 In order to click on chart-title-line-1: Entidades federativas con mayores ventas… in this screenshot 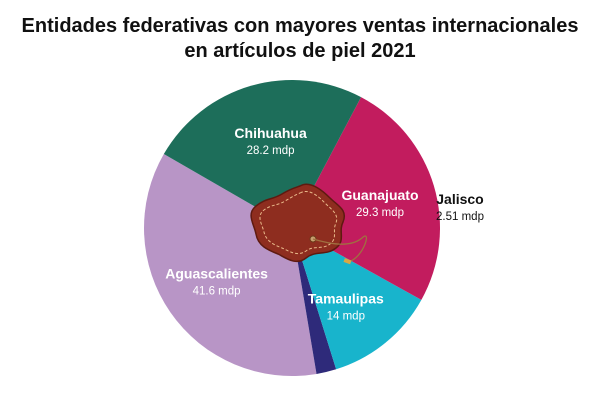, I will do `click(300, 26)`.